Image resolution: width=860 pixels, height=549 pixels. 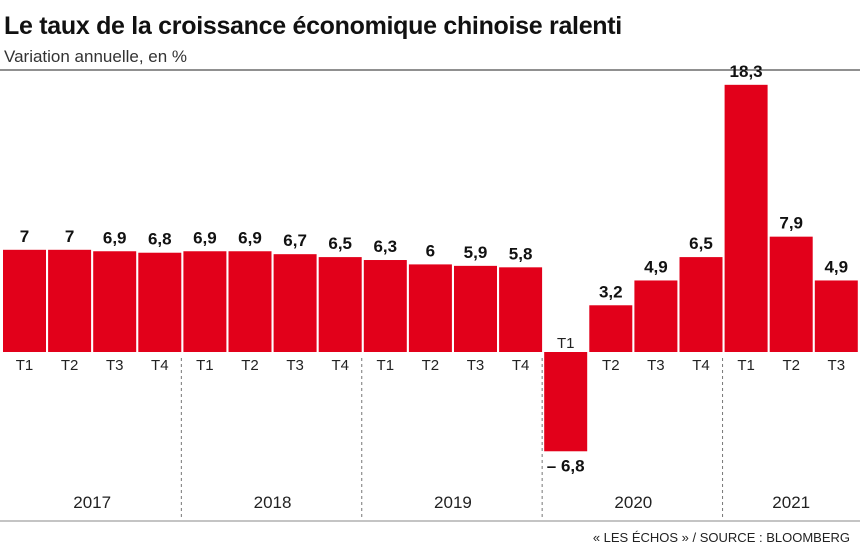 What do you see at coordinates (96, 56) in the screenshot?
I see `chart-subtitle: Variation annuelle, en %` at bounding box center [96, 56].